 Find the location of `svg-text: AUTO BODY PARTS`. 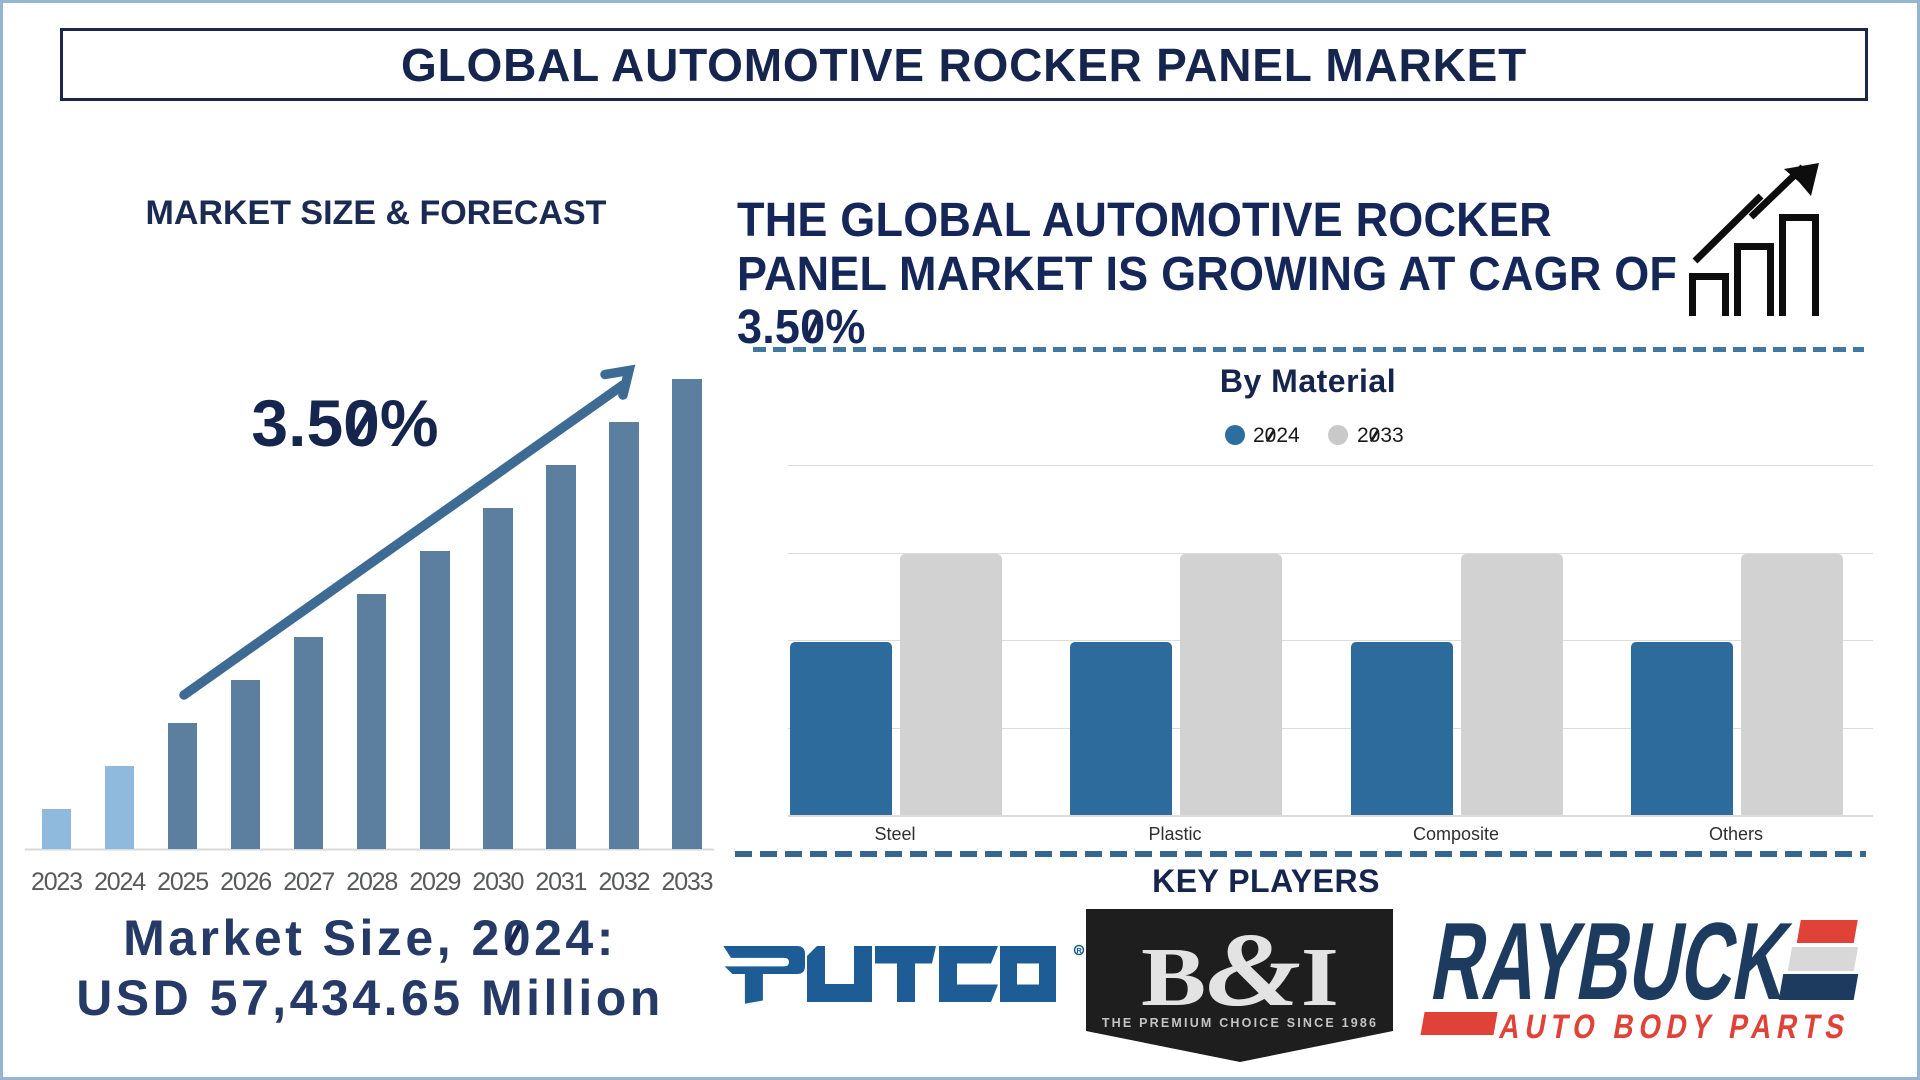

svg-text: AUTO BODY PARTS is located at coordinates (1675, 1027).